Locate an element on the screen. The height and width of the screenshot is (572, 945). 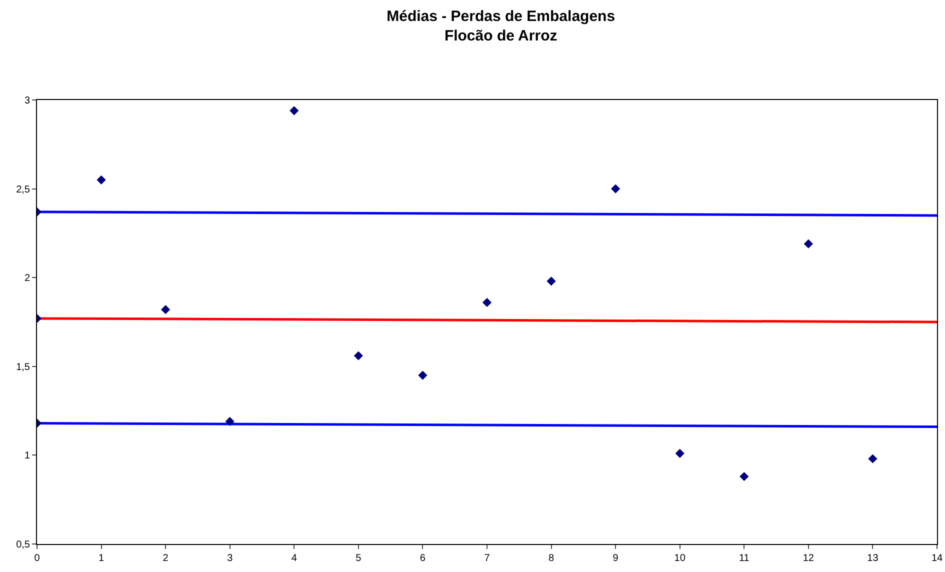
x-tick-label: 13 is located at coordinates (873, 558).